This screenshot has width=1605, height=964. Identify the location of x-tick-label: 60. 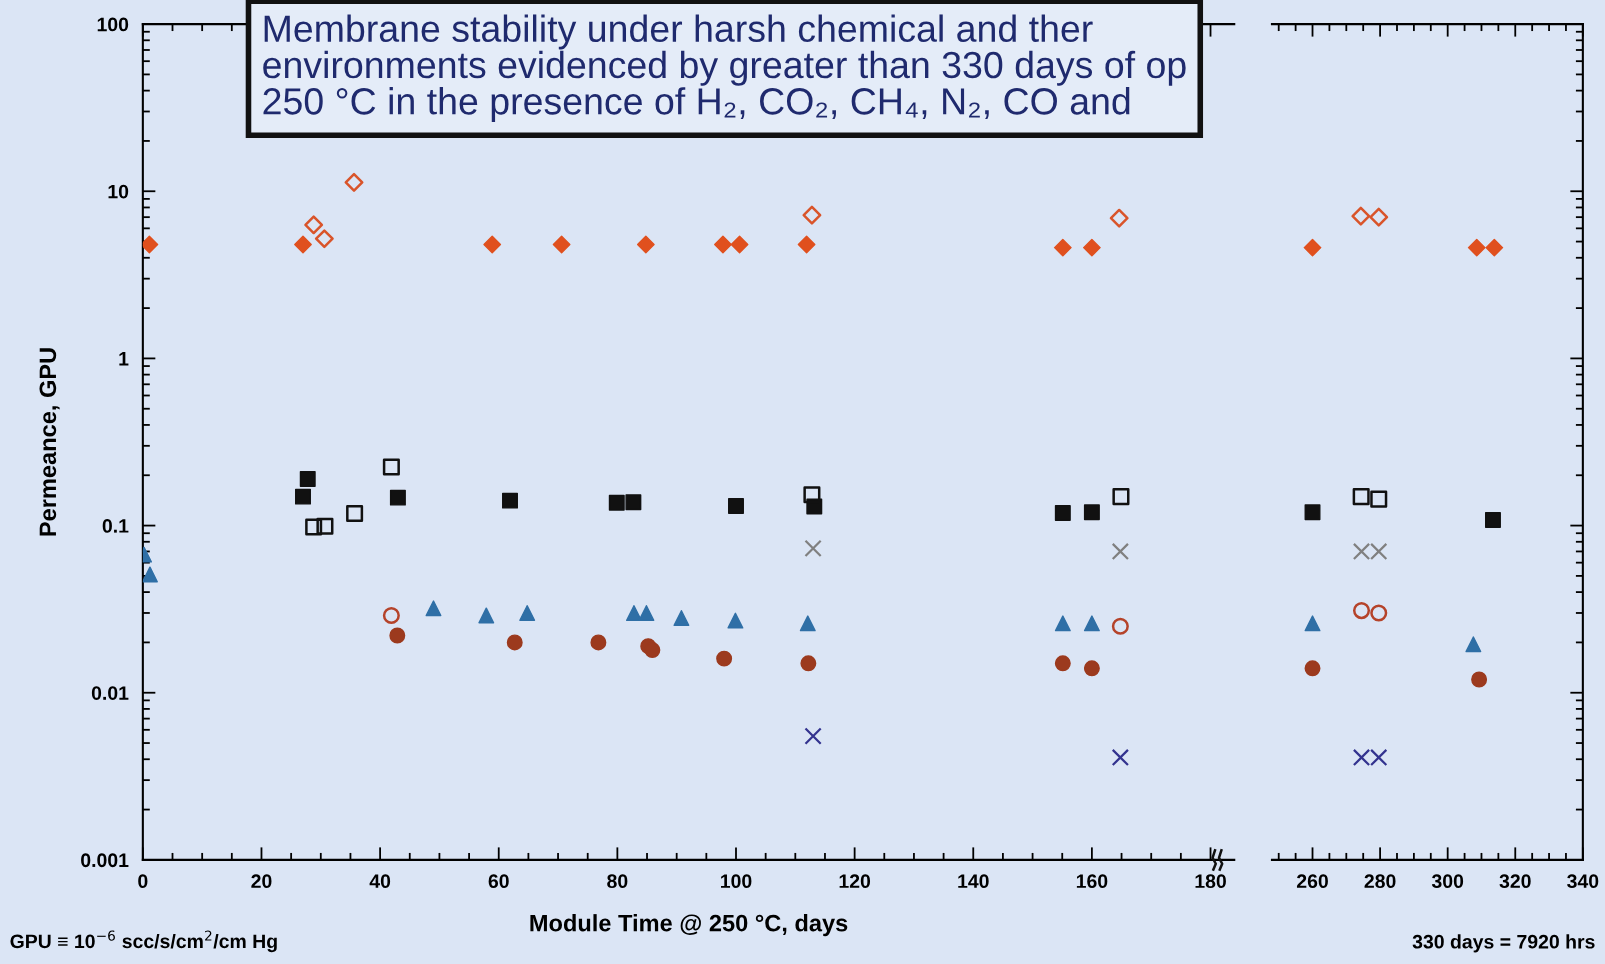
(498, 881).